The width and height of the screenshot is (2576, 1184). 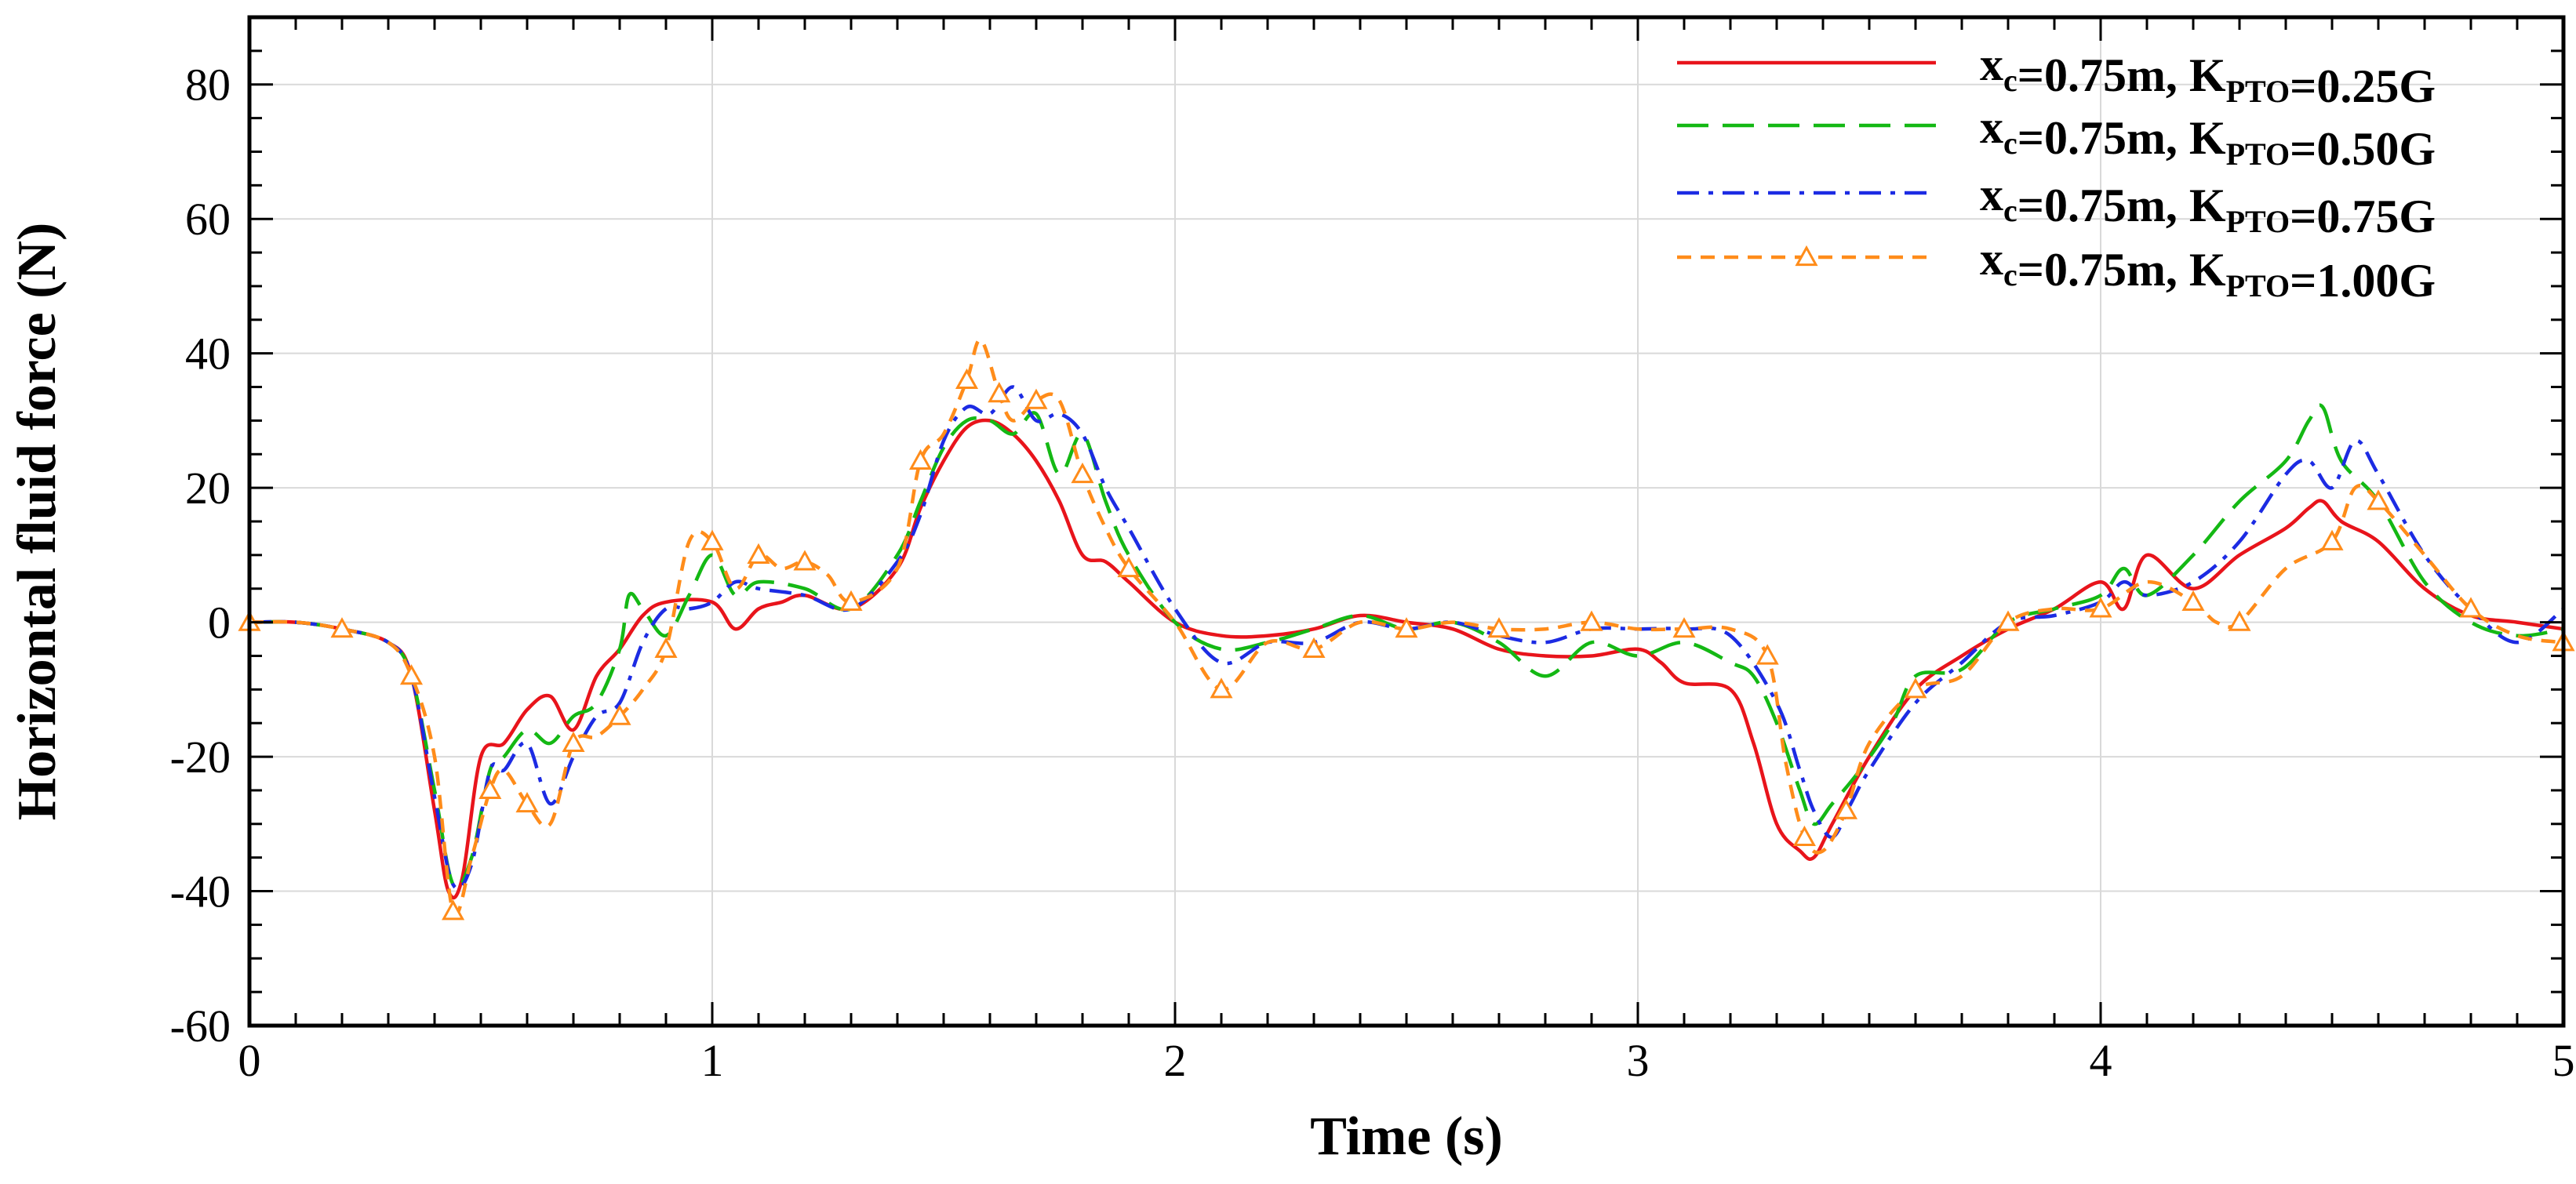 What do you see at coordinates (1638, 1060) in the screenshot?
I see `x-tick-label: 3` at bounding box center [1638, 1060].